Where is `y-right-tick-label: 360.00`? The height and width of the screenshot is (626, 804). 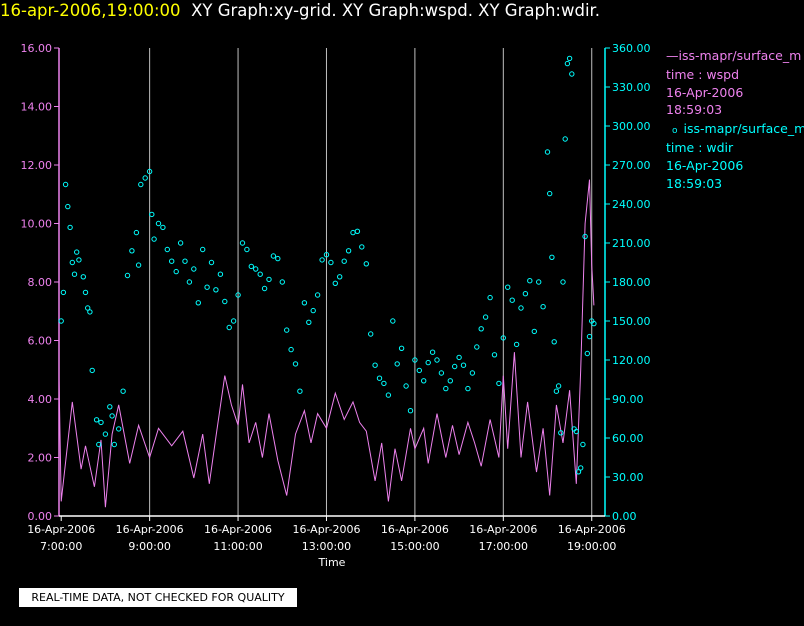 y-right-tick-label: 360.00 is located at coordinates (631, 48).